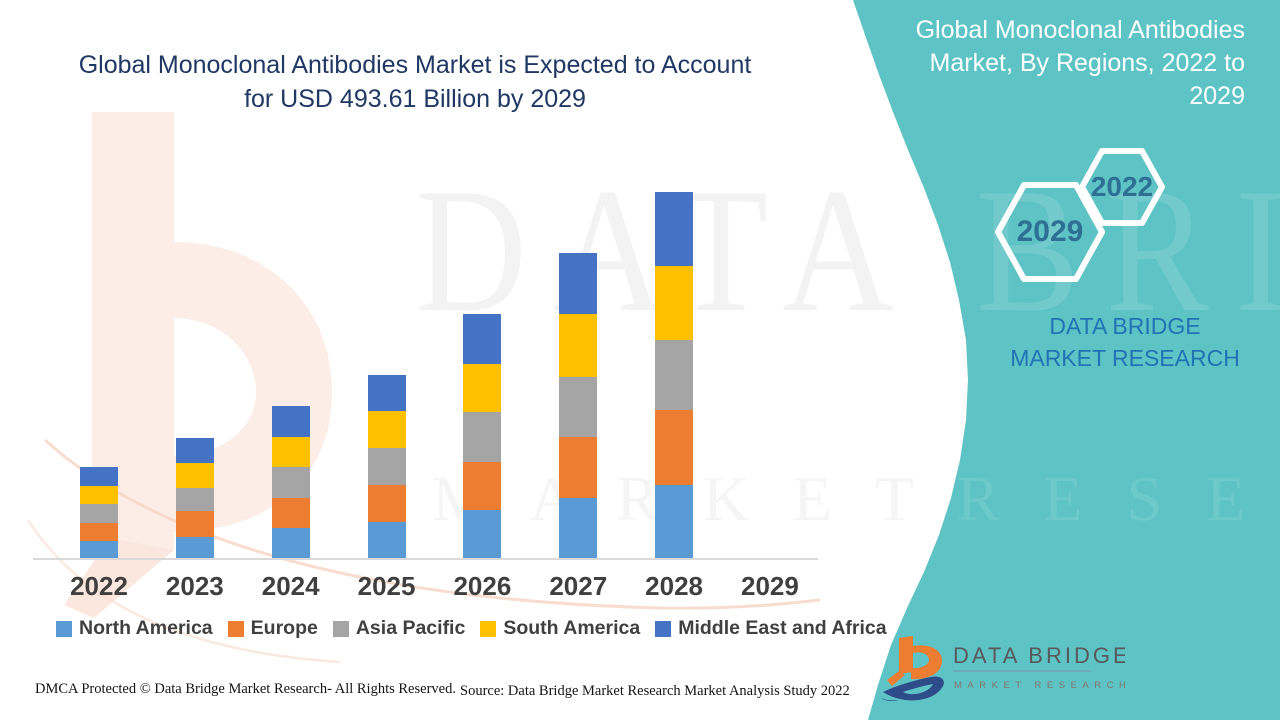  Describe the element at coordinates (674, 447) in the screenshot. I see `bar-segment-europe-2028` at that location.